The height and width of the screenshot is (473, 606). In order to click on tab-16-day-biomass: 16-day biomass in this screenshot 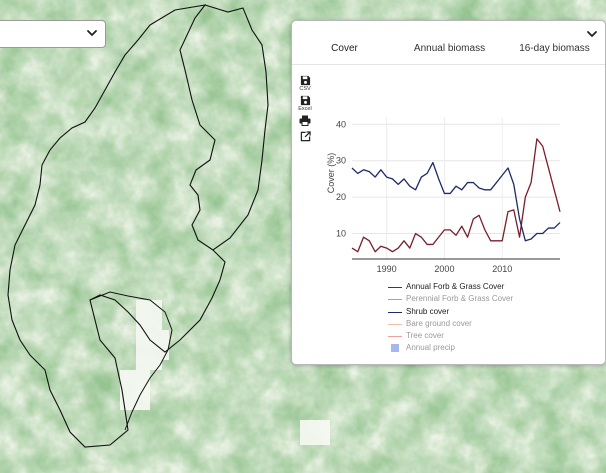, I will do `click(554, 48)`.